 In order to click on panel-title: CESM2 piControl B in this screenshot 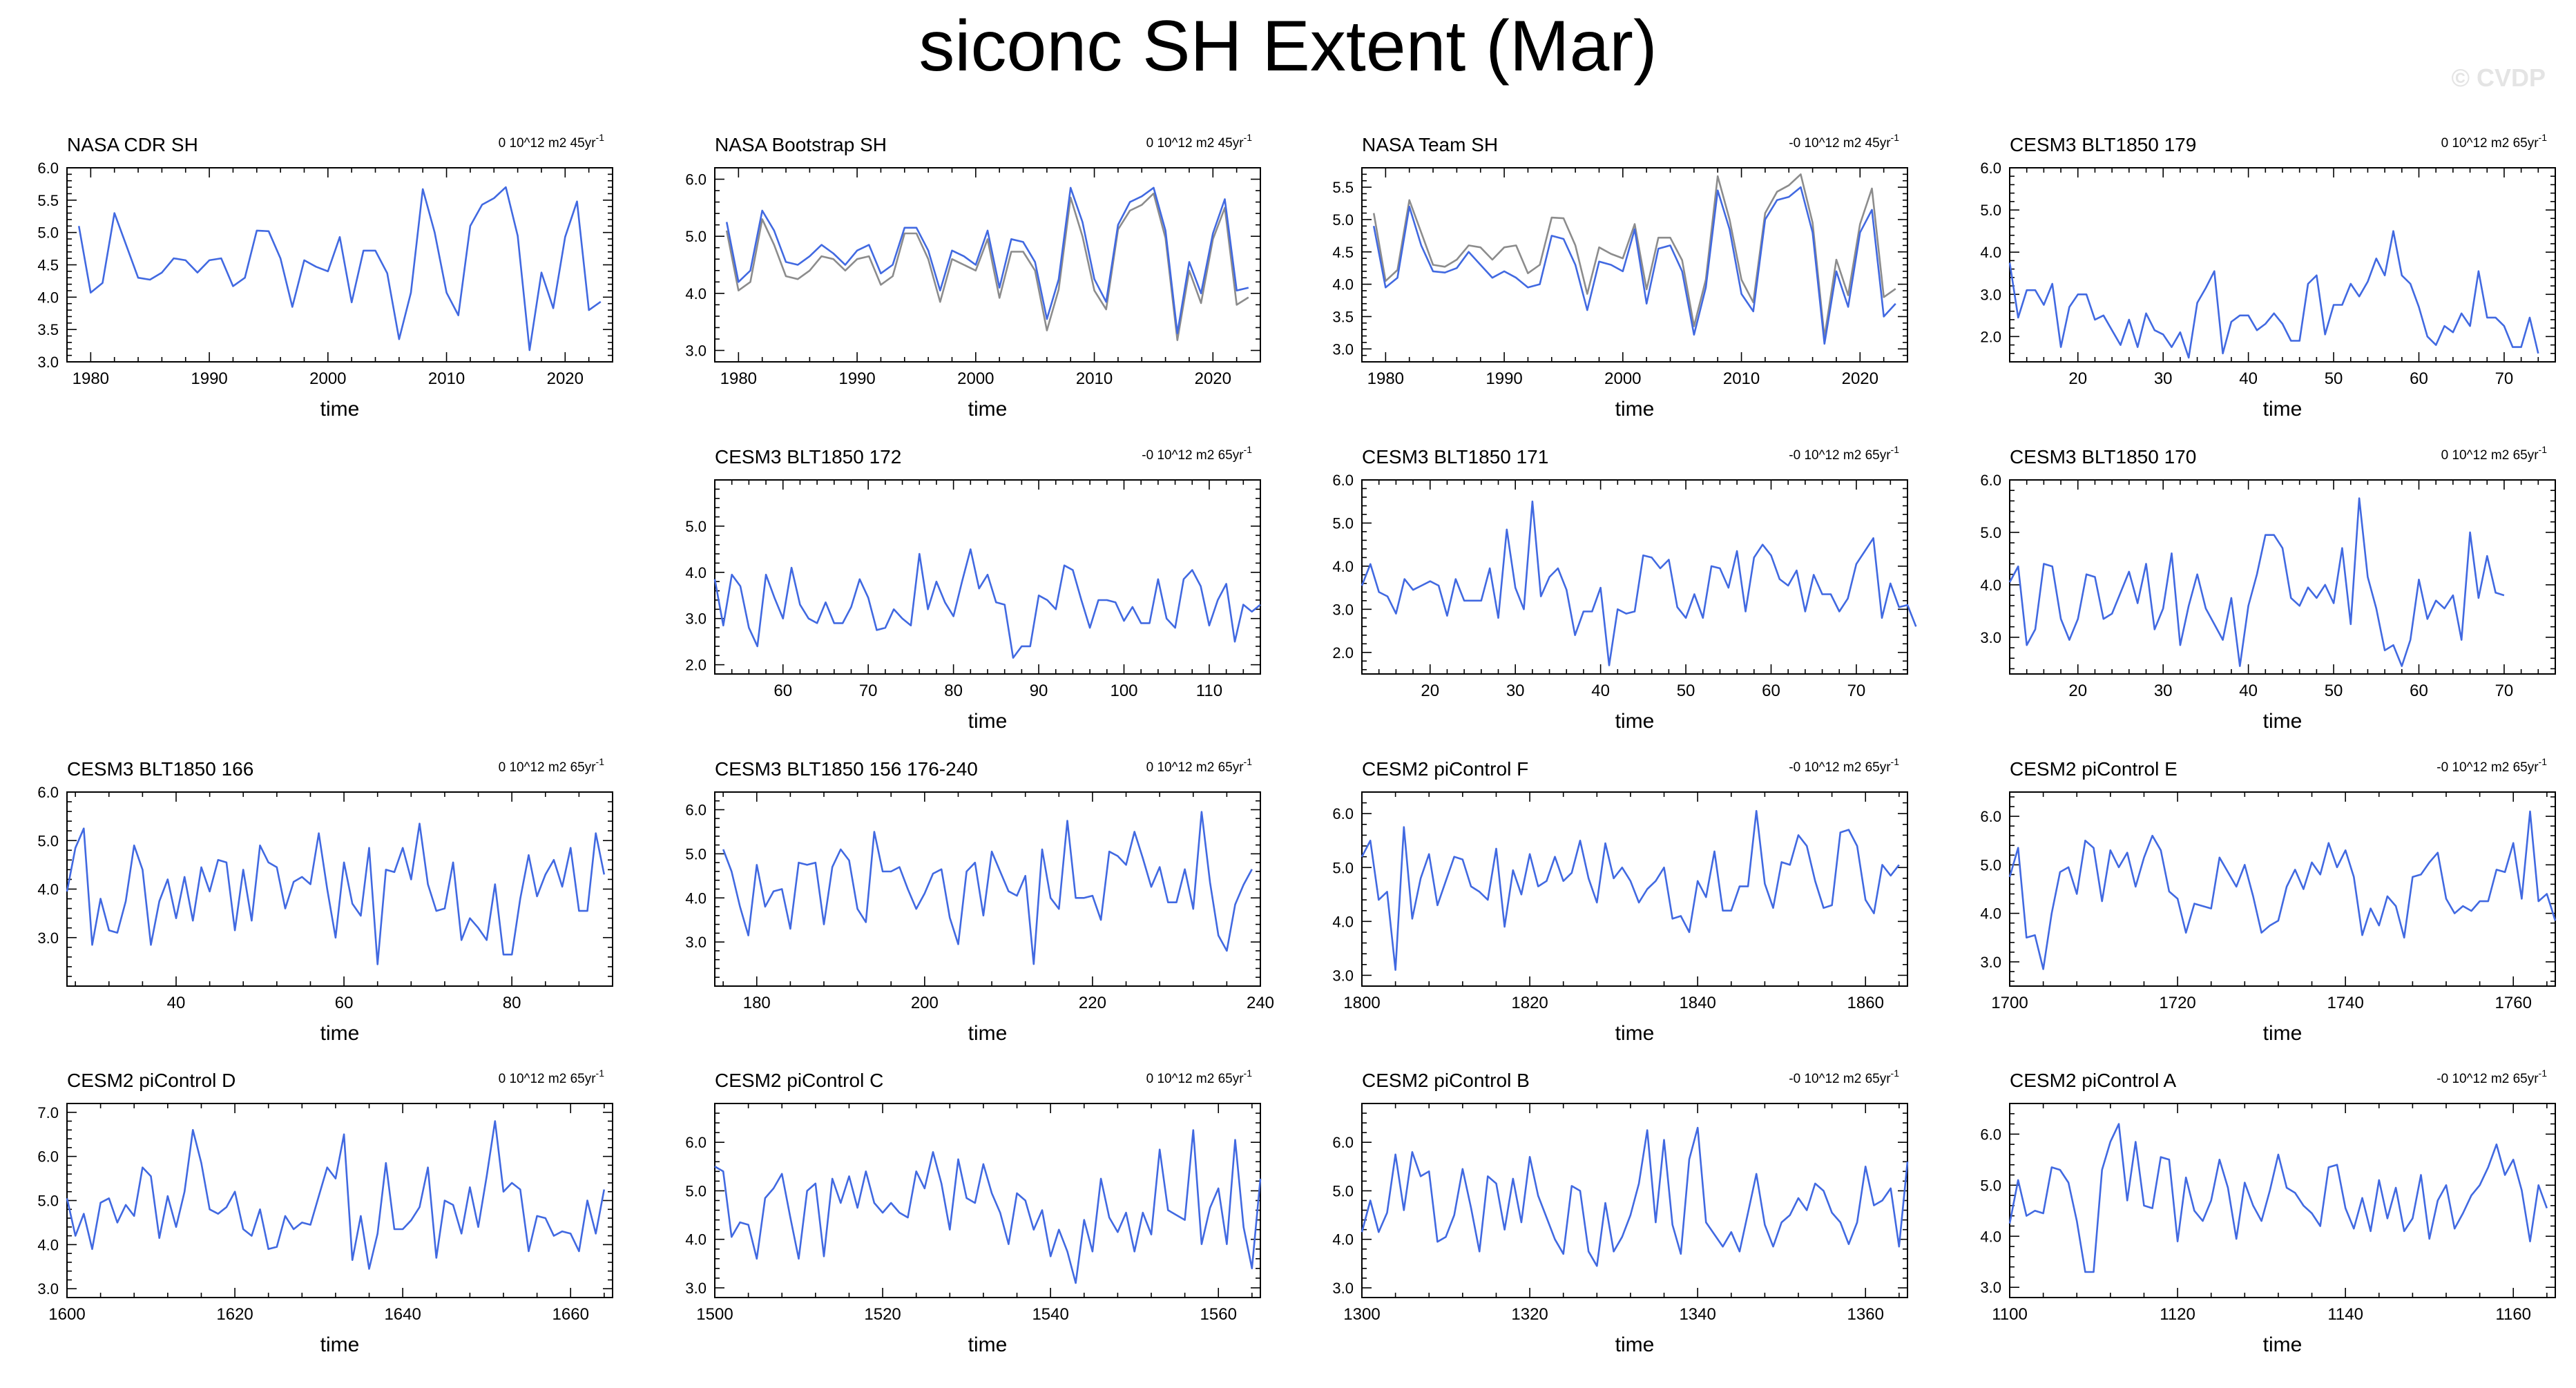, I will do `click(1446, 1080)`.